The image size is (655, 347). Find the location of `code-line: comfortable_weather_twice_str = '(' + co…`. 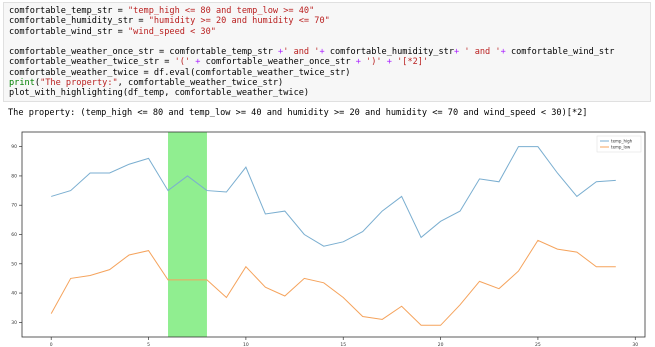

code-line: comfortable_weather_twice_str = '(' + co… is located at coordinates (327, 62).